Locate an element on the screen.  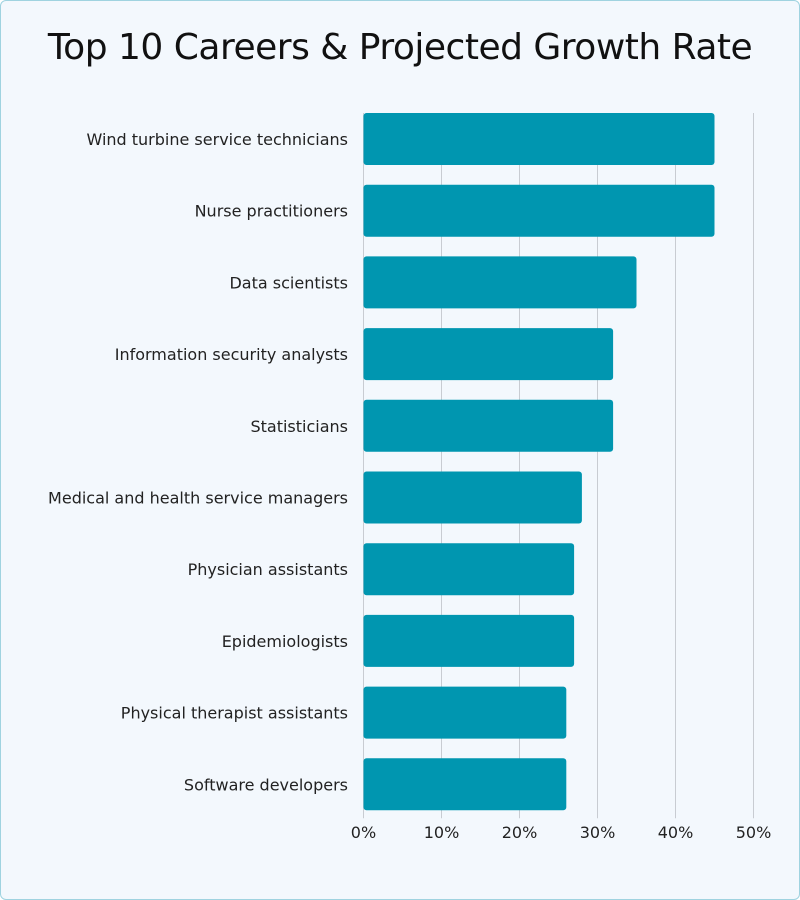
category-label: Physician assistants is located at coordinates (268, 569).